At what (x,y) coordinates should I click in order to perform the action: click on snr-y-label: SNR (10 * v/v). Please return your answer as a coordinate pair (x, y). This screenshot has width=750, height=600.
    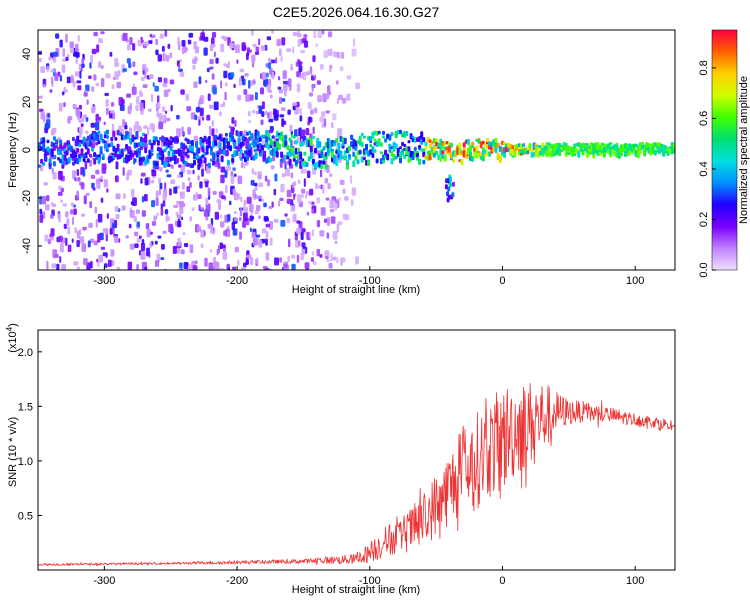
    Looking at the image, I should click on (13, 452).